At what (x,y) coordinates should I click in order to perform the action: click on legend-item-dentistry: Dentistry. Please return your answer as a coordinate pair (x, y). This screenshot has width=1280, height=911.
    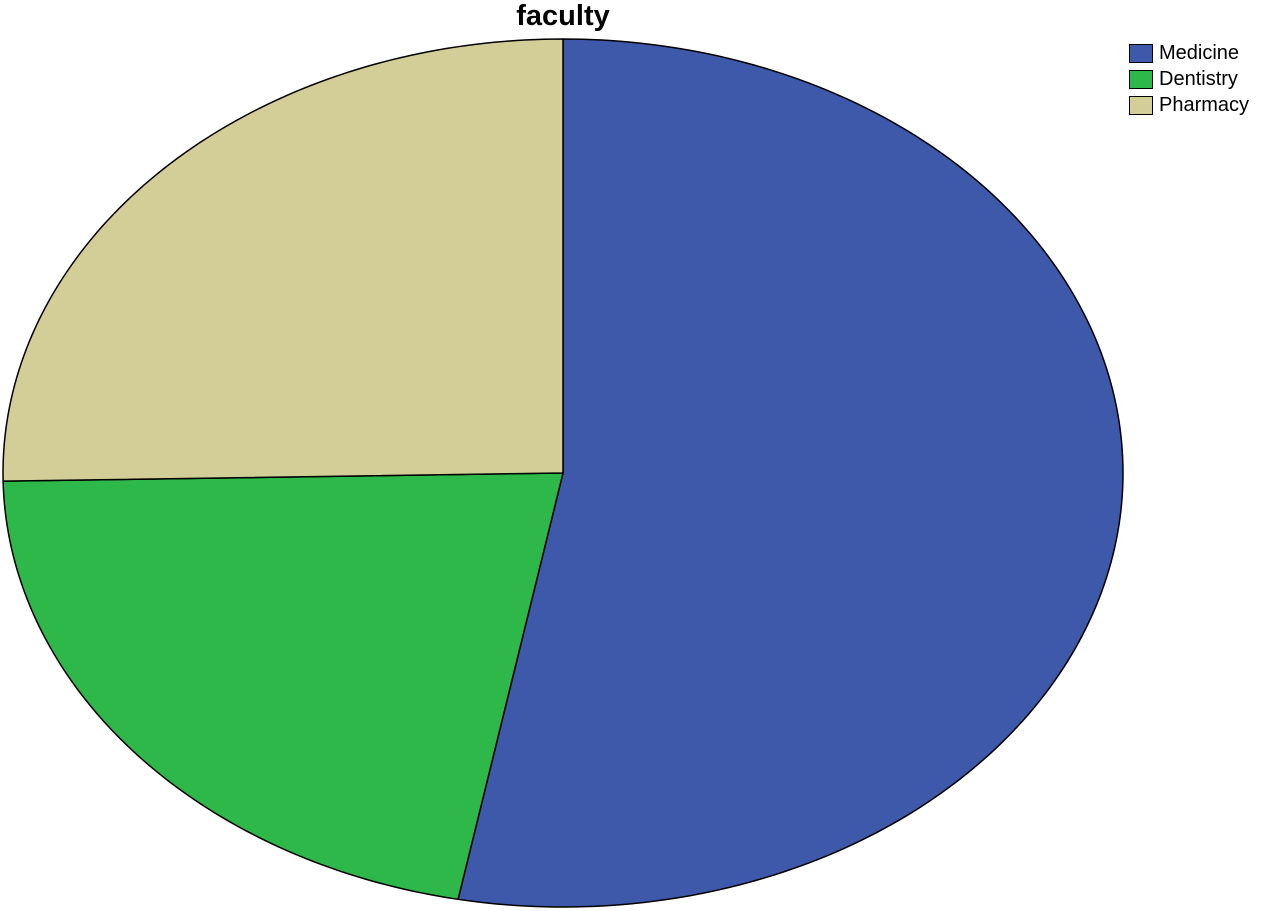
    Looking at the image, I should click on (1189, 79).